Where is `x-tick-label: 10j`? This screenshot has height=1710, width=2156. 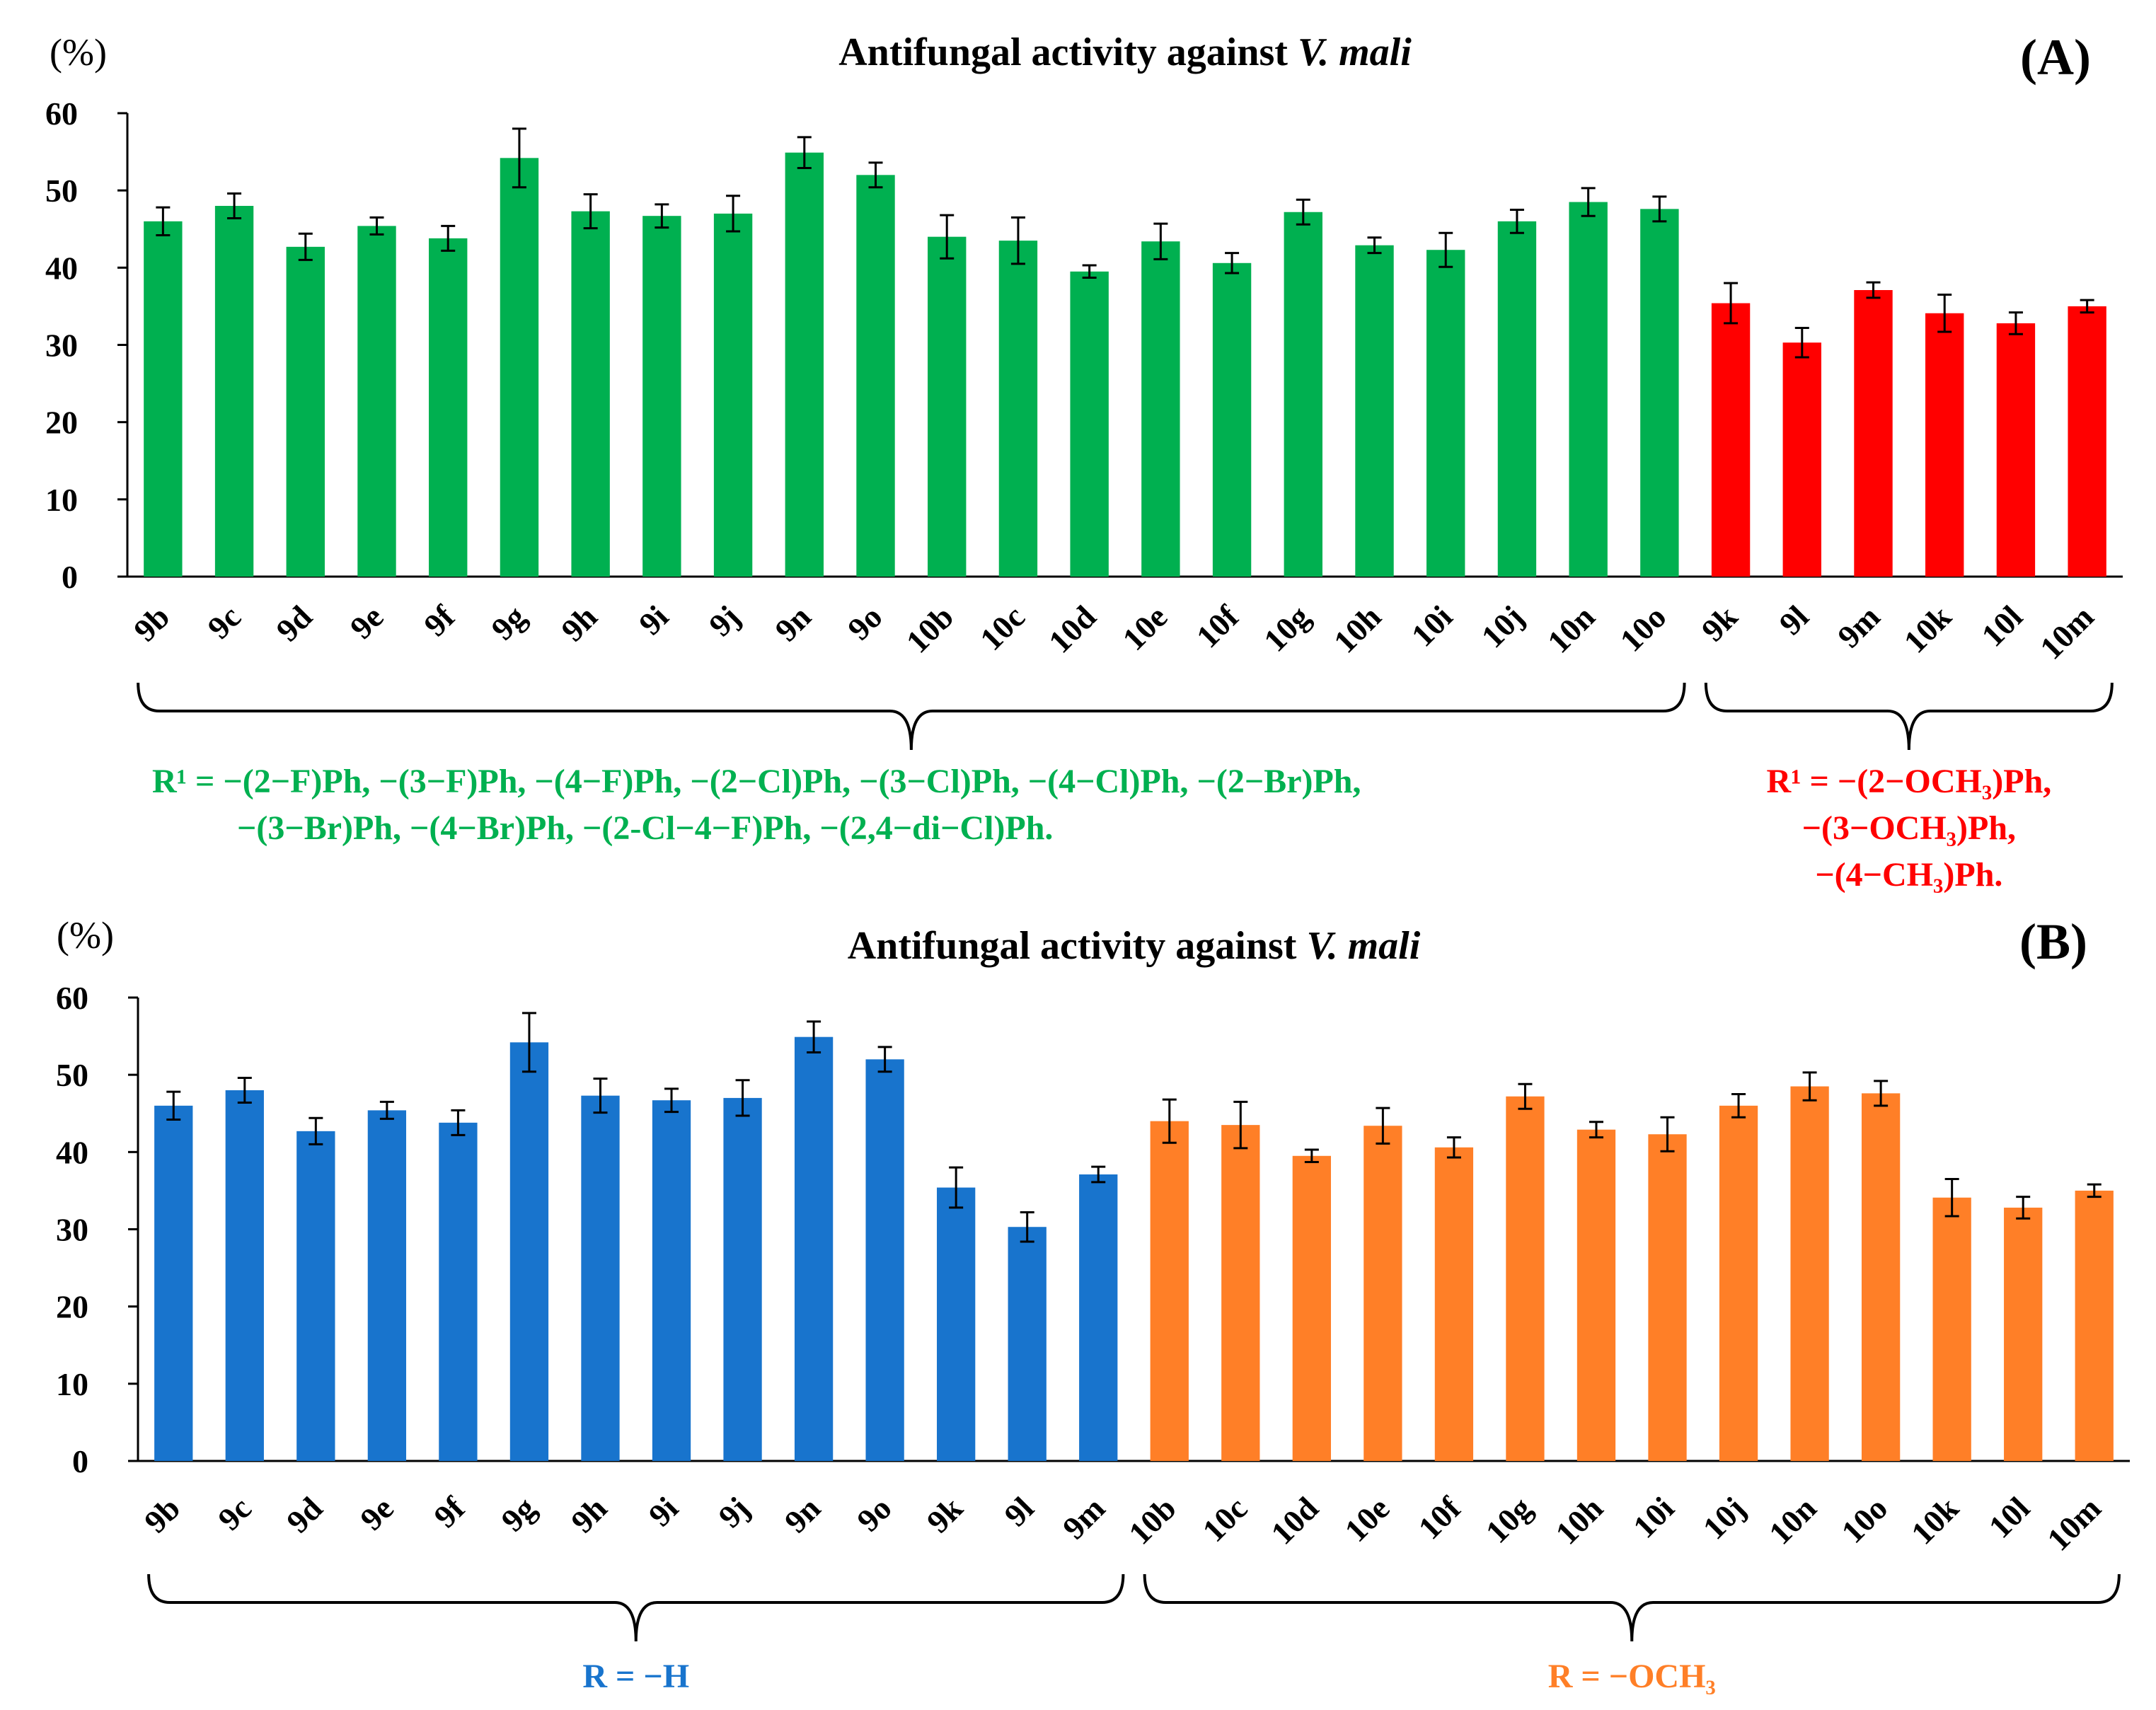
x-tick-label: 10j is located at coordinates (1724, 1518).